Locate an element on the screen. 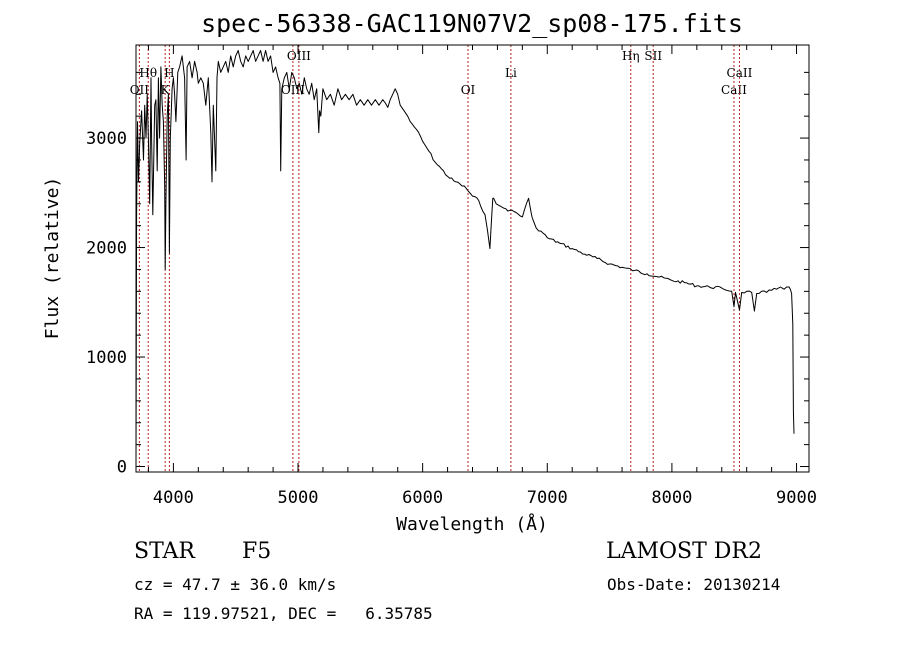 This screenshot has height=649, width=900. y-tick-label: 1000 is located at coordinates (106, 358).